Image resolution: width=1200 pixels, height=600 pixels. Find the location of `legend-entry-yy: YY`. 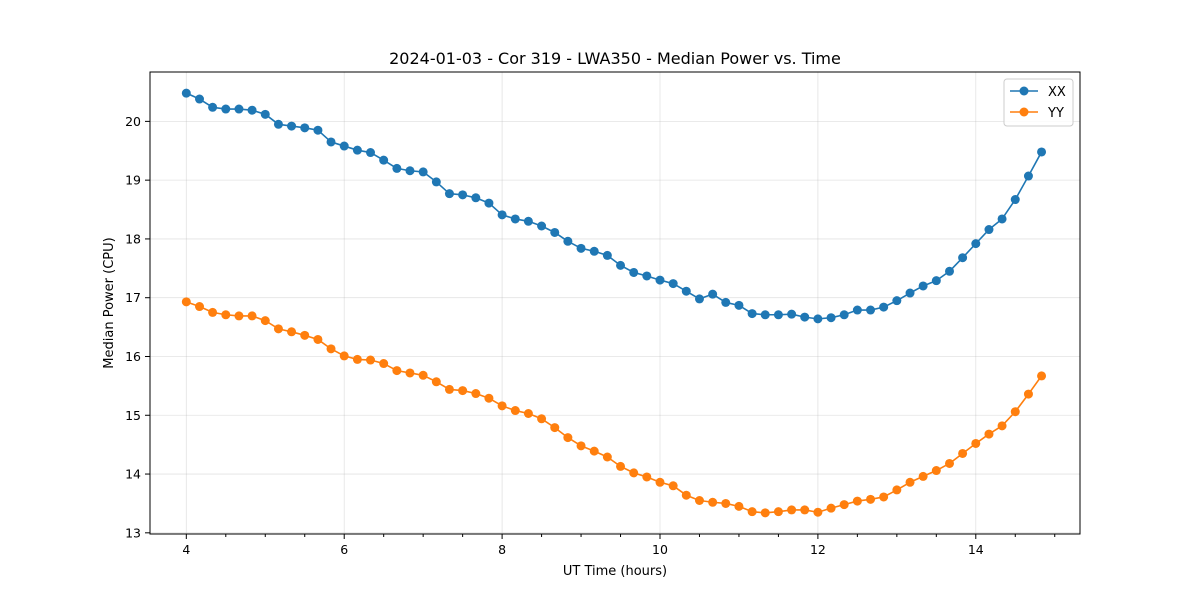

legend-entry-yy: YY is located at coordinates (1037, 113).